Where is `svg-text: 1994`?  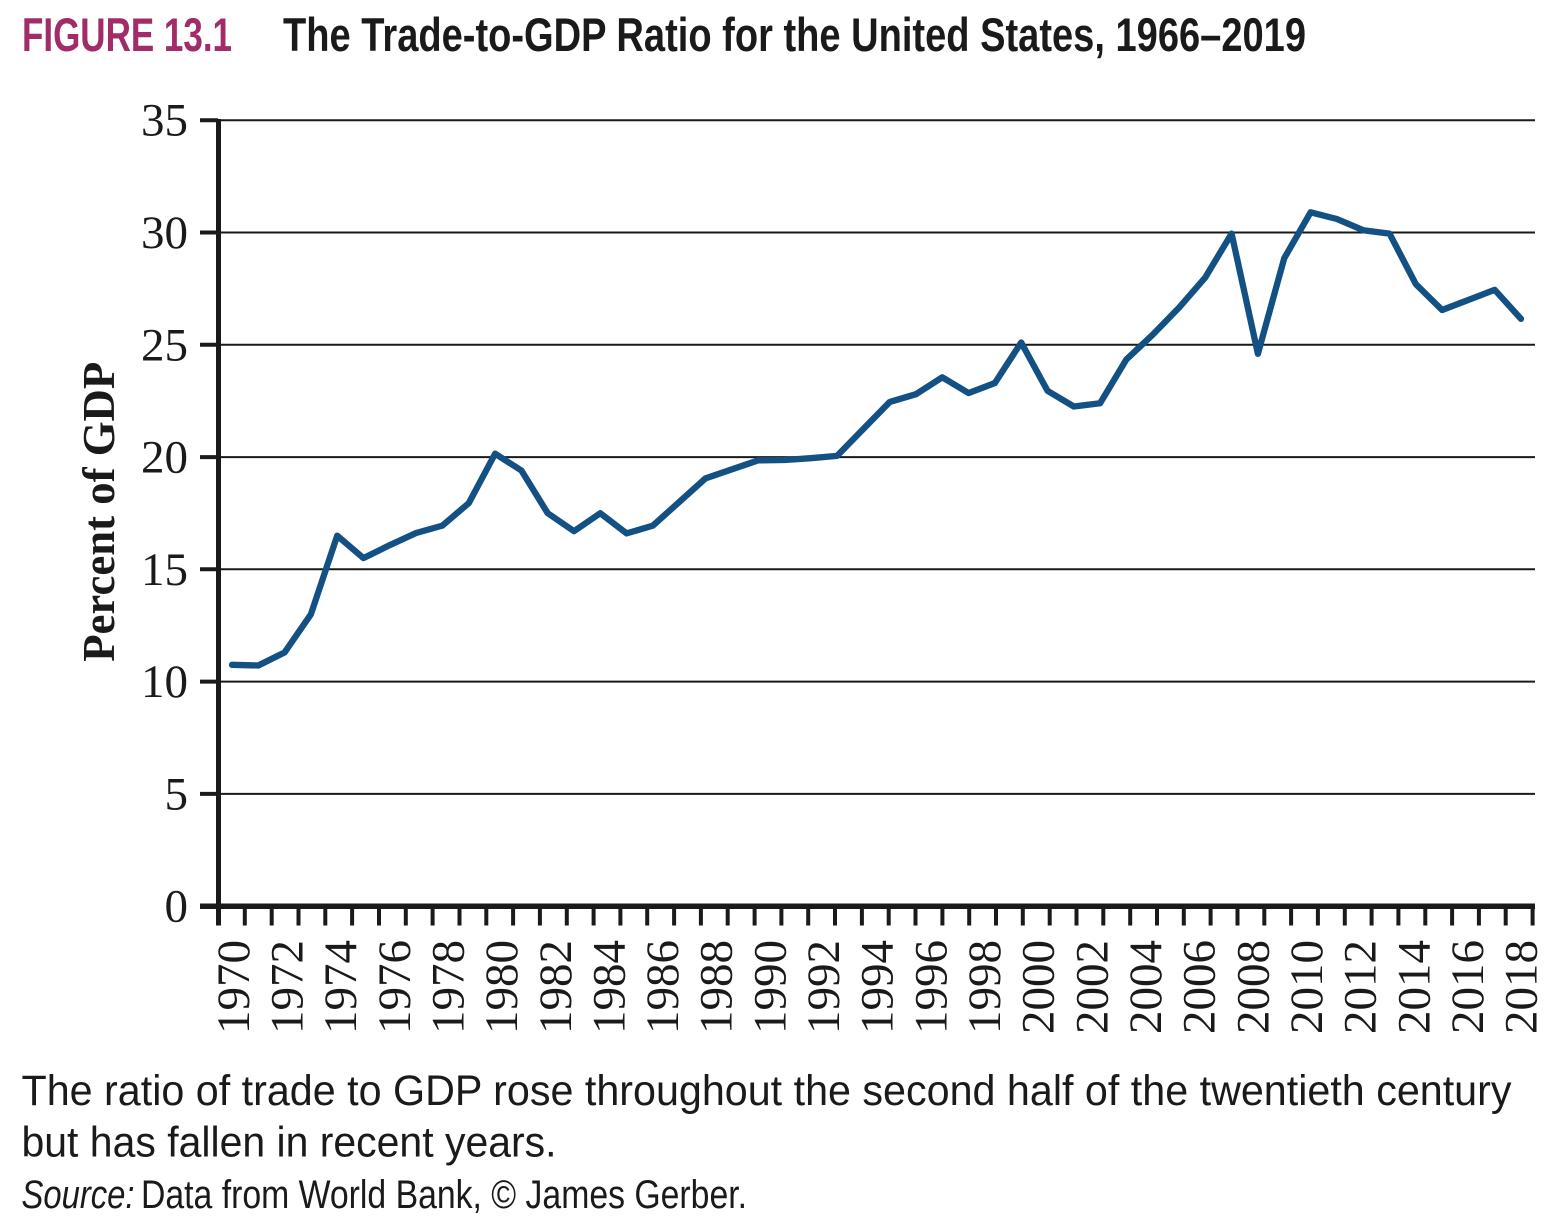 svg-text: 1994 is located at coordinates (878, 987).